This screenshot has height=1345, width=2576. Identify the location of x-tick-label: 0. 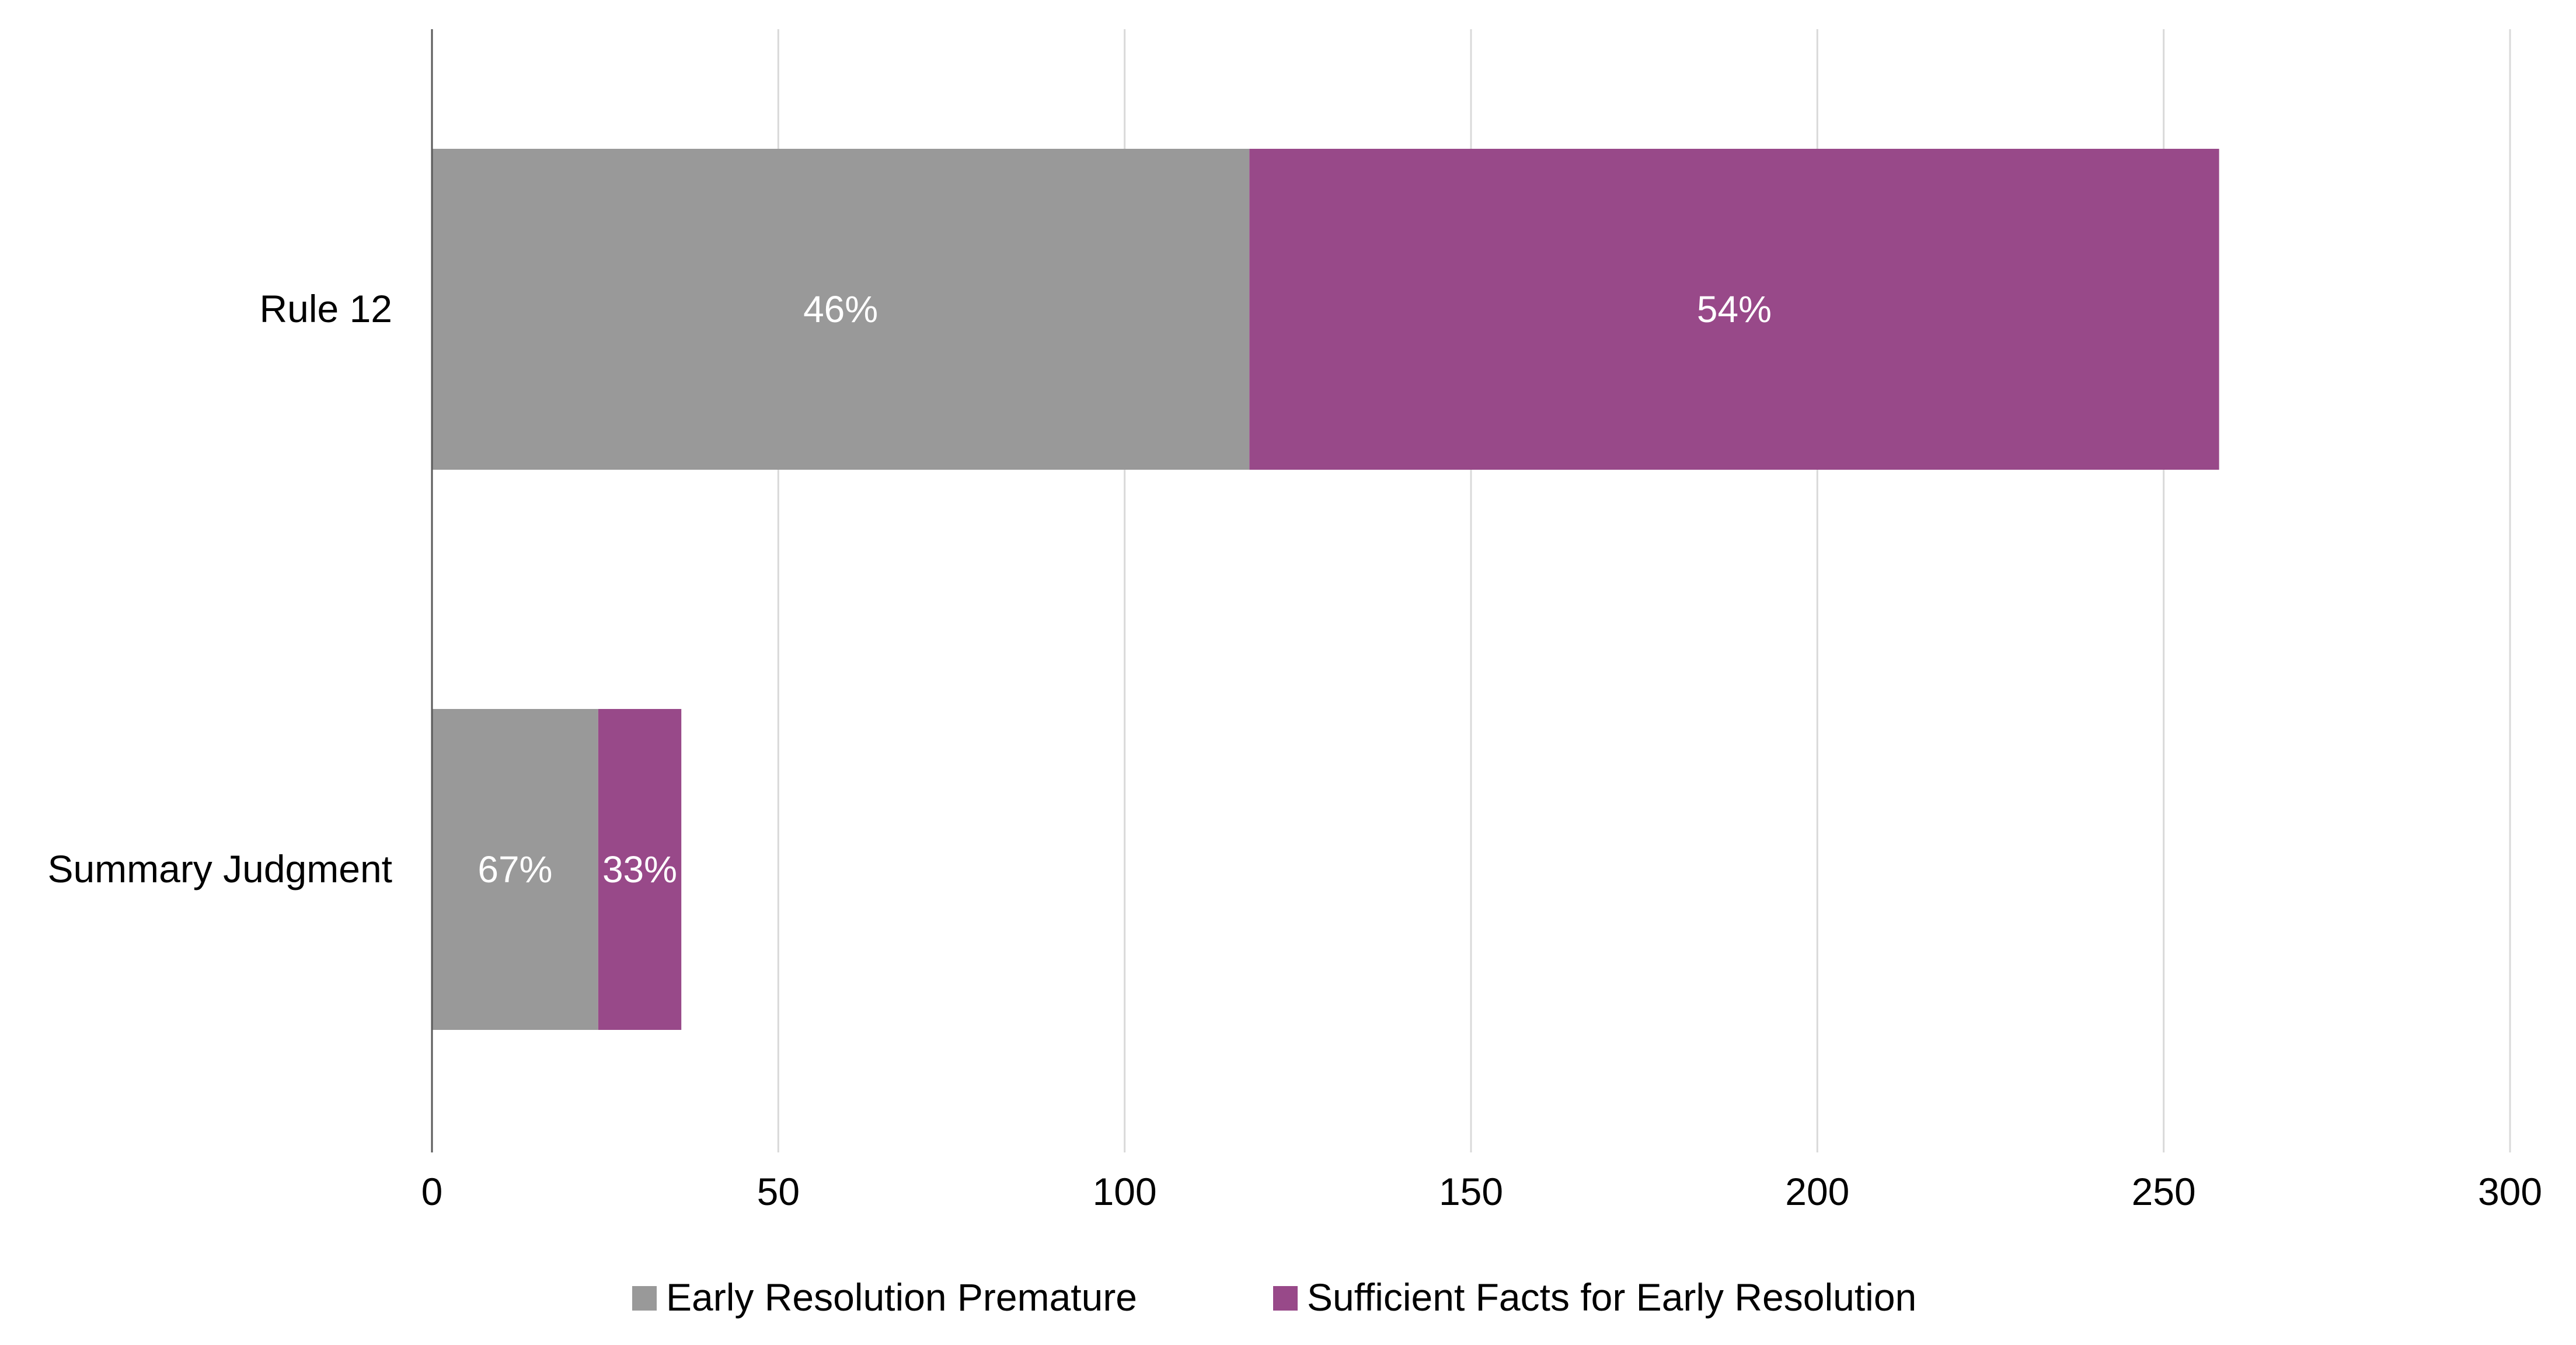
(432, 1191).